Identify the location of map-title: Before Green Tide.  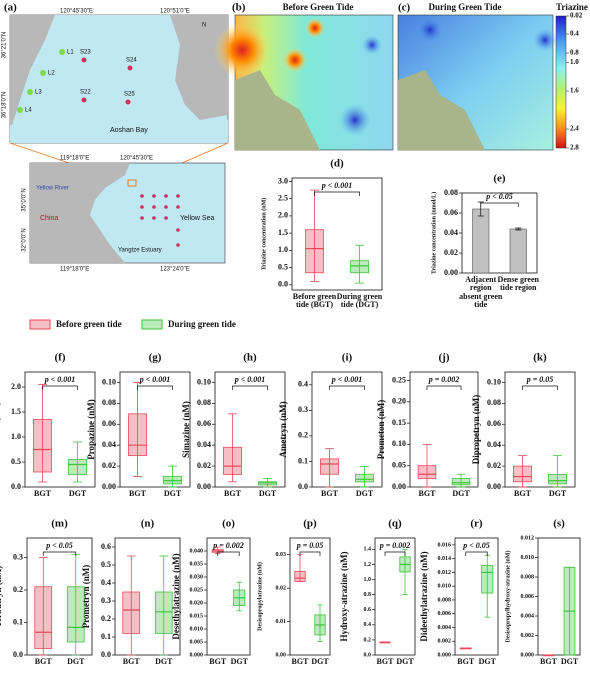
(318, 7).